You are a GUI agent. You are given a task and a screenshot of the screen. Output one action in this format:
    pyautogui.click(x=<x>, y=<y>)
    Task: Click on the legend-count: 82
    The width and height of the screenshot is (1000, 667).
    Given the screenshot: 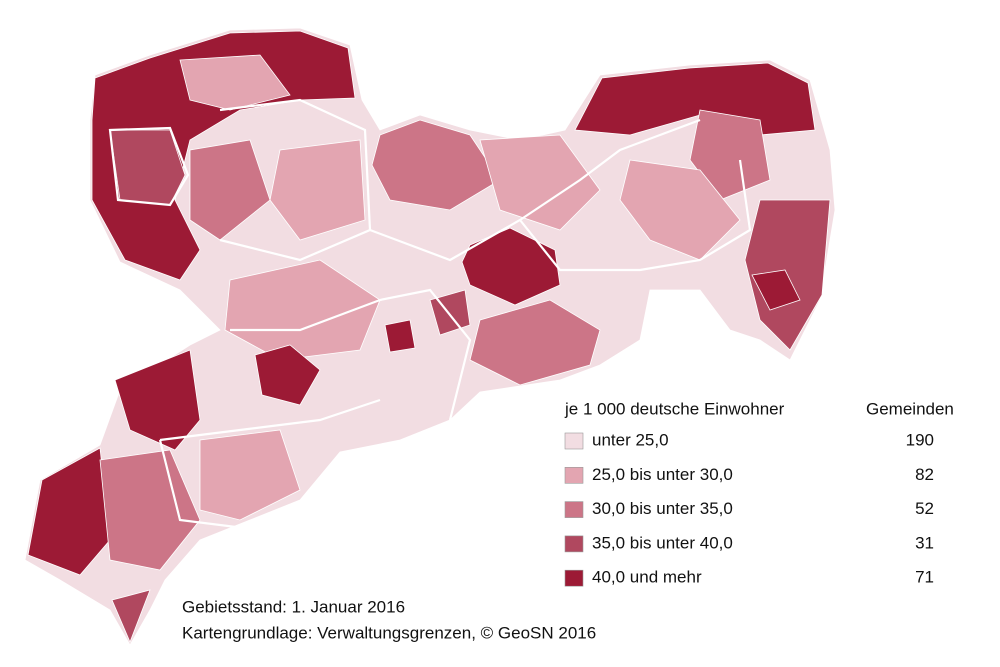 What is the action you would take?
    pyautogui.click(x=924, y=474)
    